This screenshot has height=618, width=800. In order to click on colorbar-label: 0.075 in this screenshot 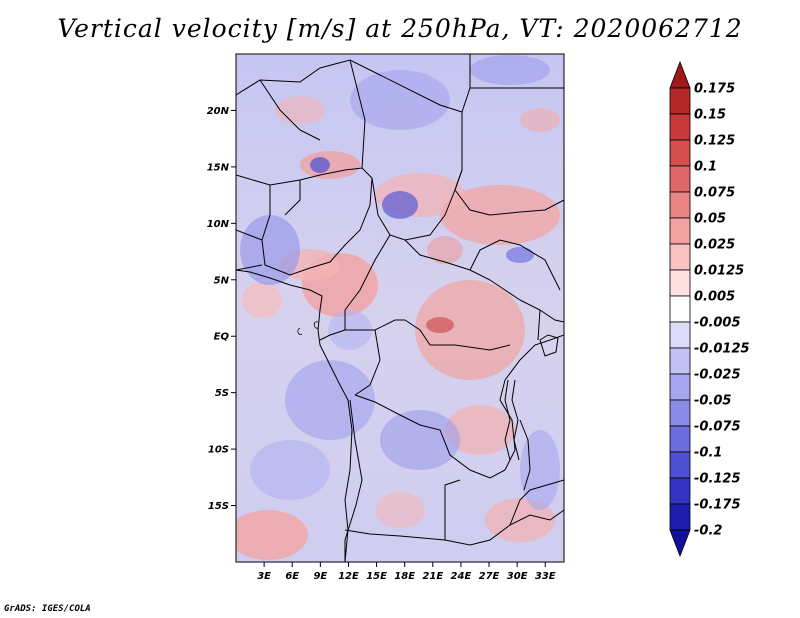, I will do `click(714, 193)`.